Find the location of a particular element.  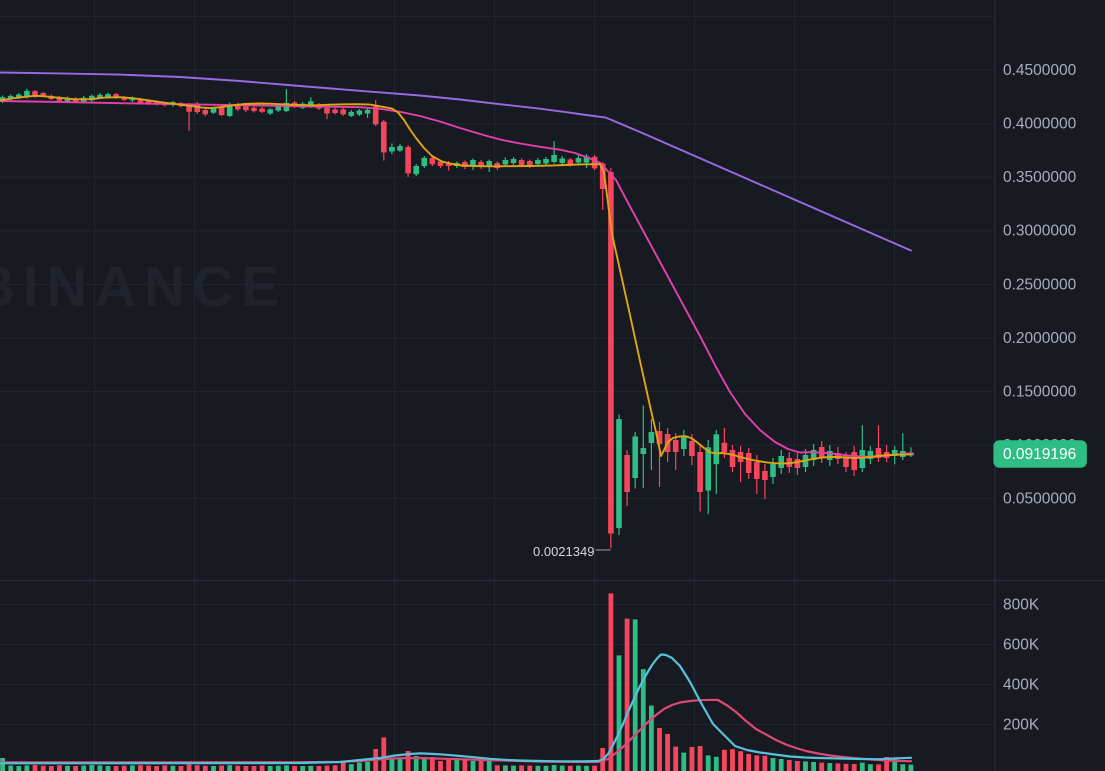

svg-text: 0.3000000 is located at coordinates (1040, 231).